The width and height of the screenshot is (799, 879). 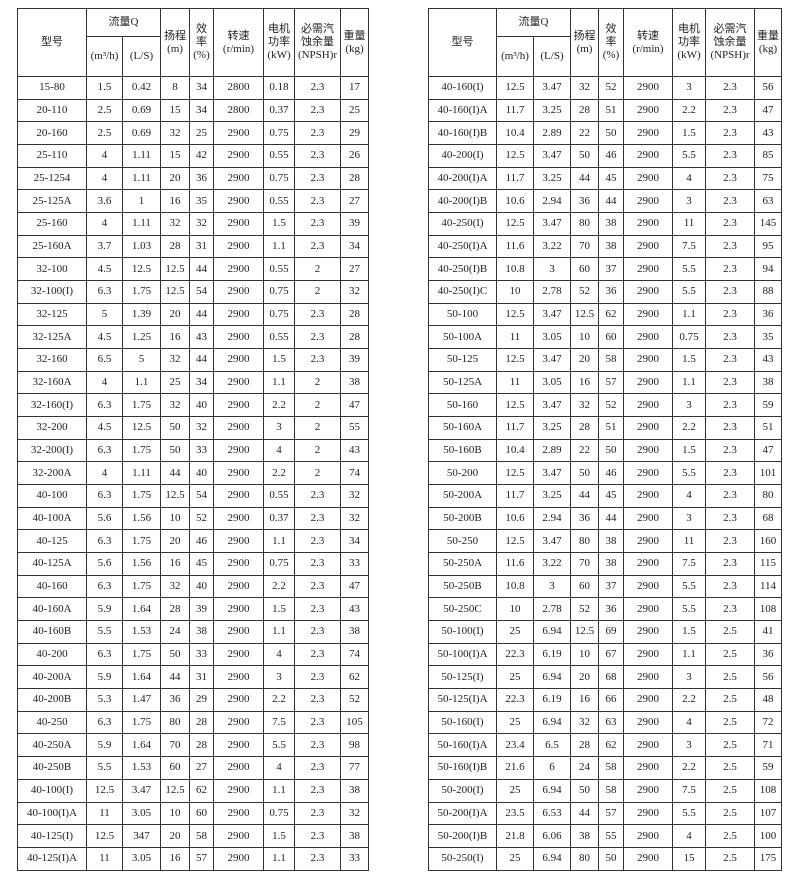 What do you see at coordinates (515, 700) in the screenshot?
I see `table-cell: 22.3` at bounding box center [515, 700].